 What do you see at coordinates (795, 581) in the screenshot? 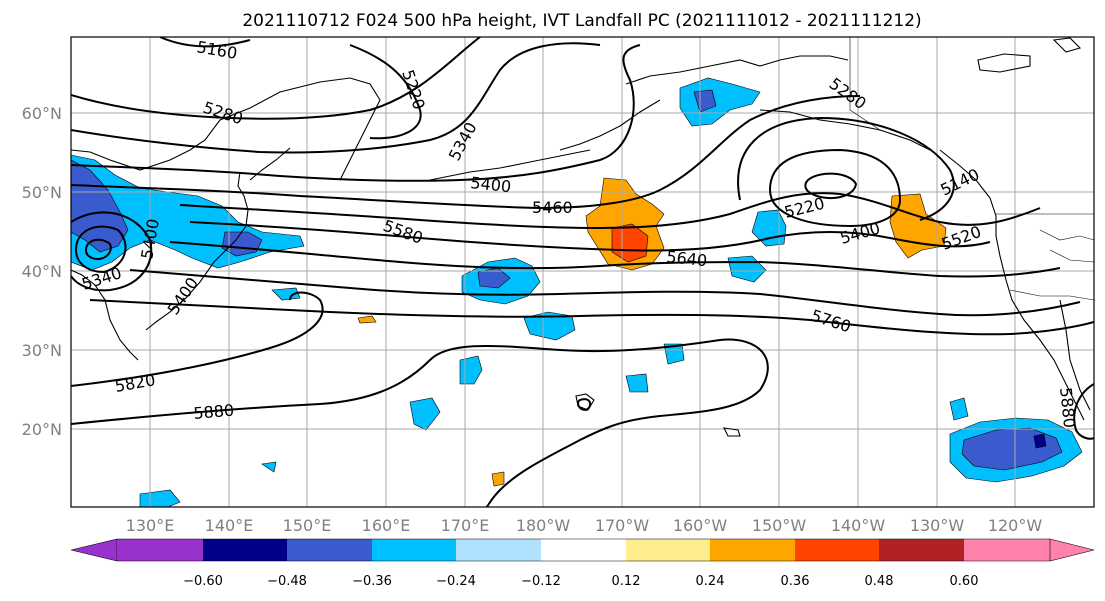
I see `colorbar-tick-label: 0.36` at bounding box center [795, 581].